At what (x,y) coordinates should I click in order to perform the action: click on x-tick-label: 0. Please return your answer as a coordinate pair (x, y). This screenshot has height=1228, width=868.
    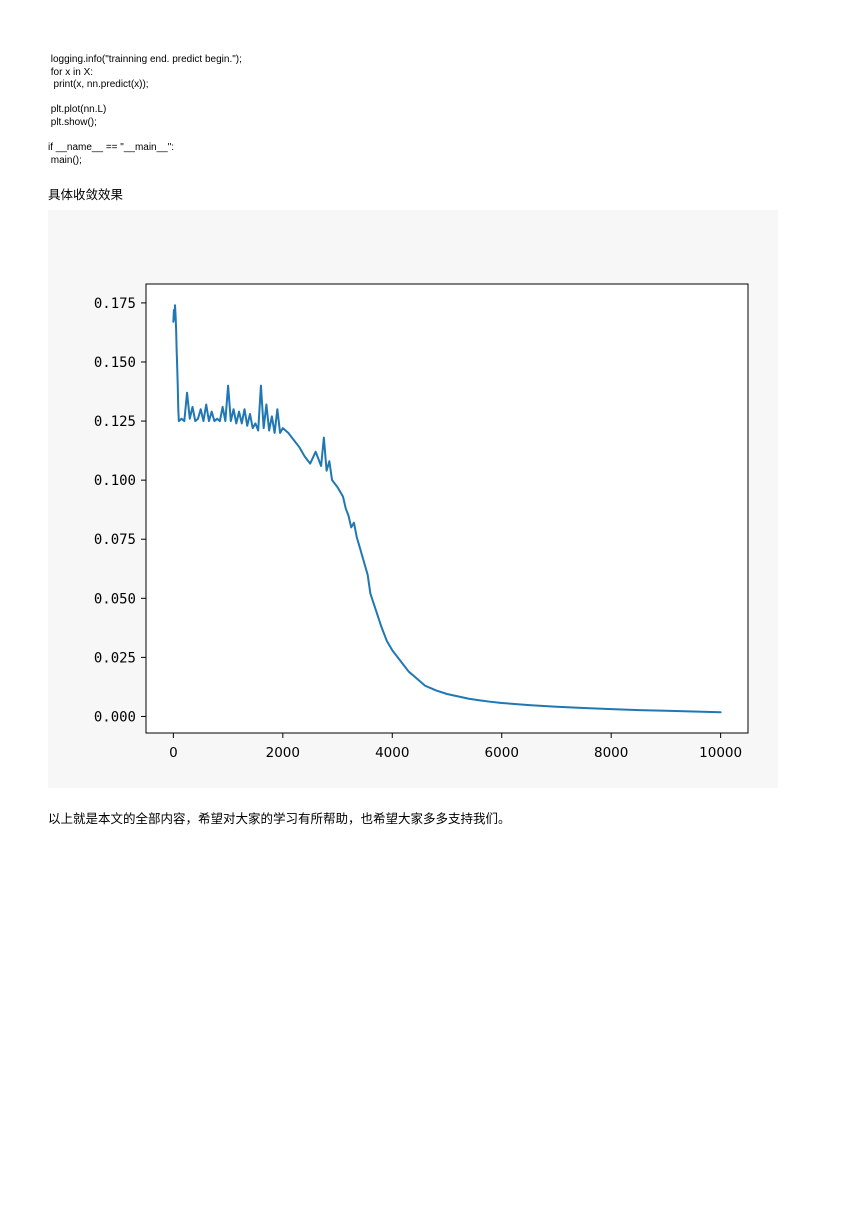
    Looking at the image, I should click on (173, 753).